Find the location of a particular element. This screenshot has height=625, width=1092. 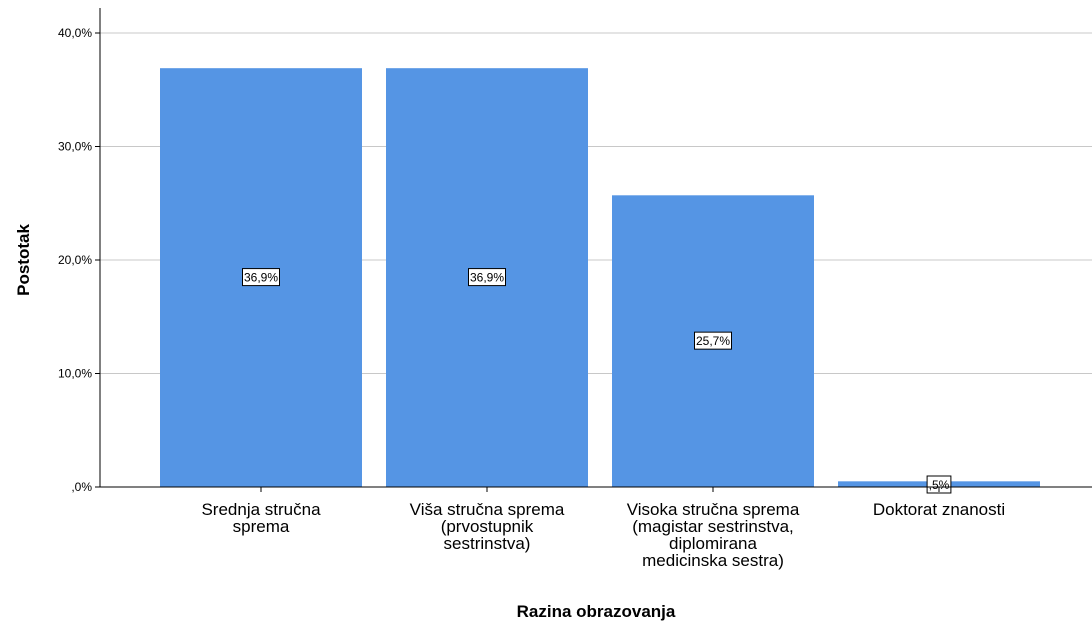

y-tick-label: 20,0% is located at coordinates (75, 260).